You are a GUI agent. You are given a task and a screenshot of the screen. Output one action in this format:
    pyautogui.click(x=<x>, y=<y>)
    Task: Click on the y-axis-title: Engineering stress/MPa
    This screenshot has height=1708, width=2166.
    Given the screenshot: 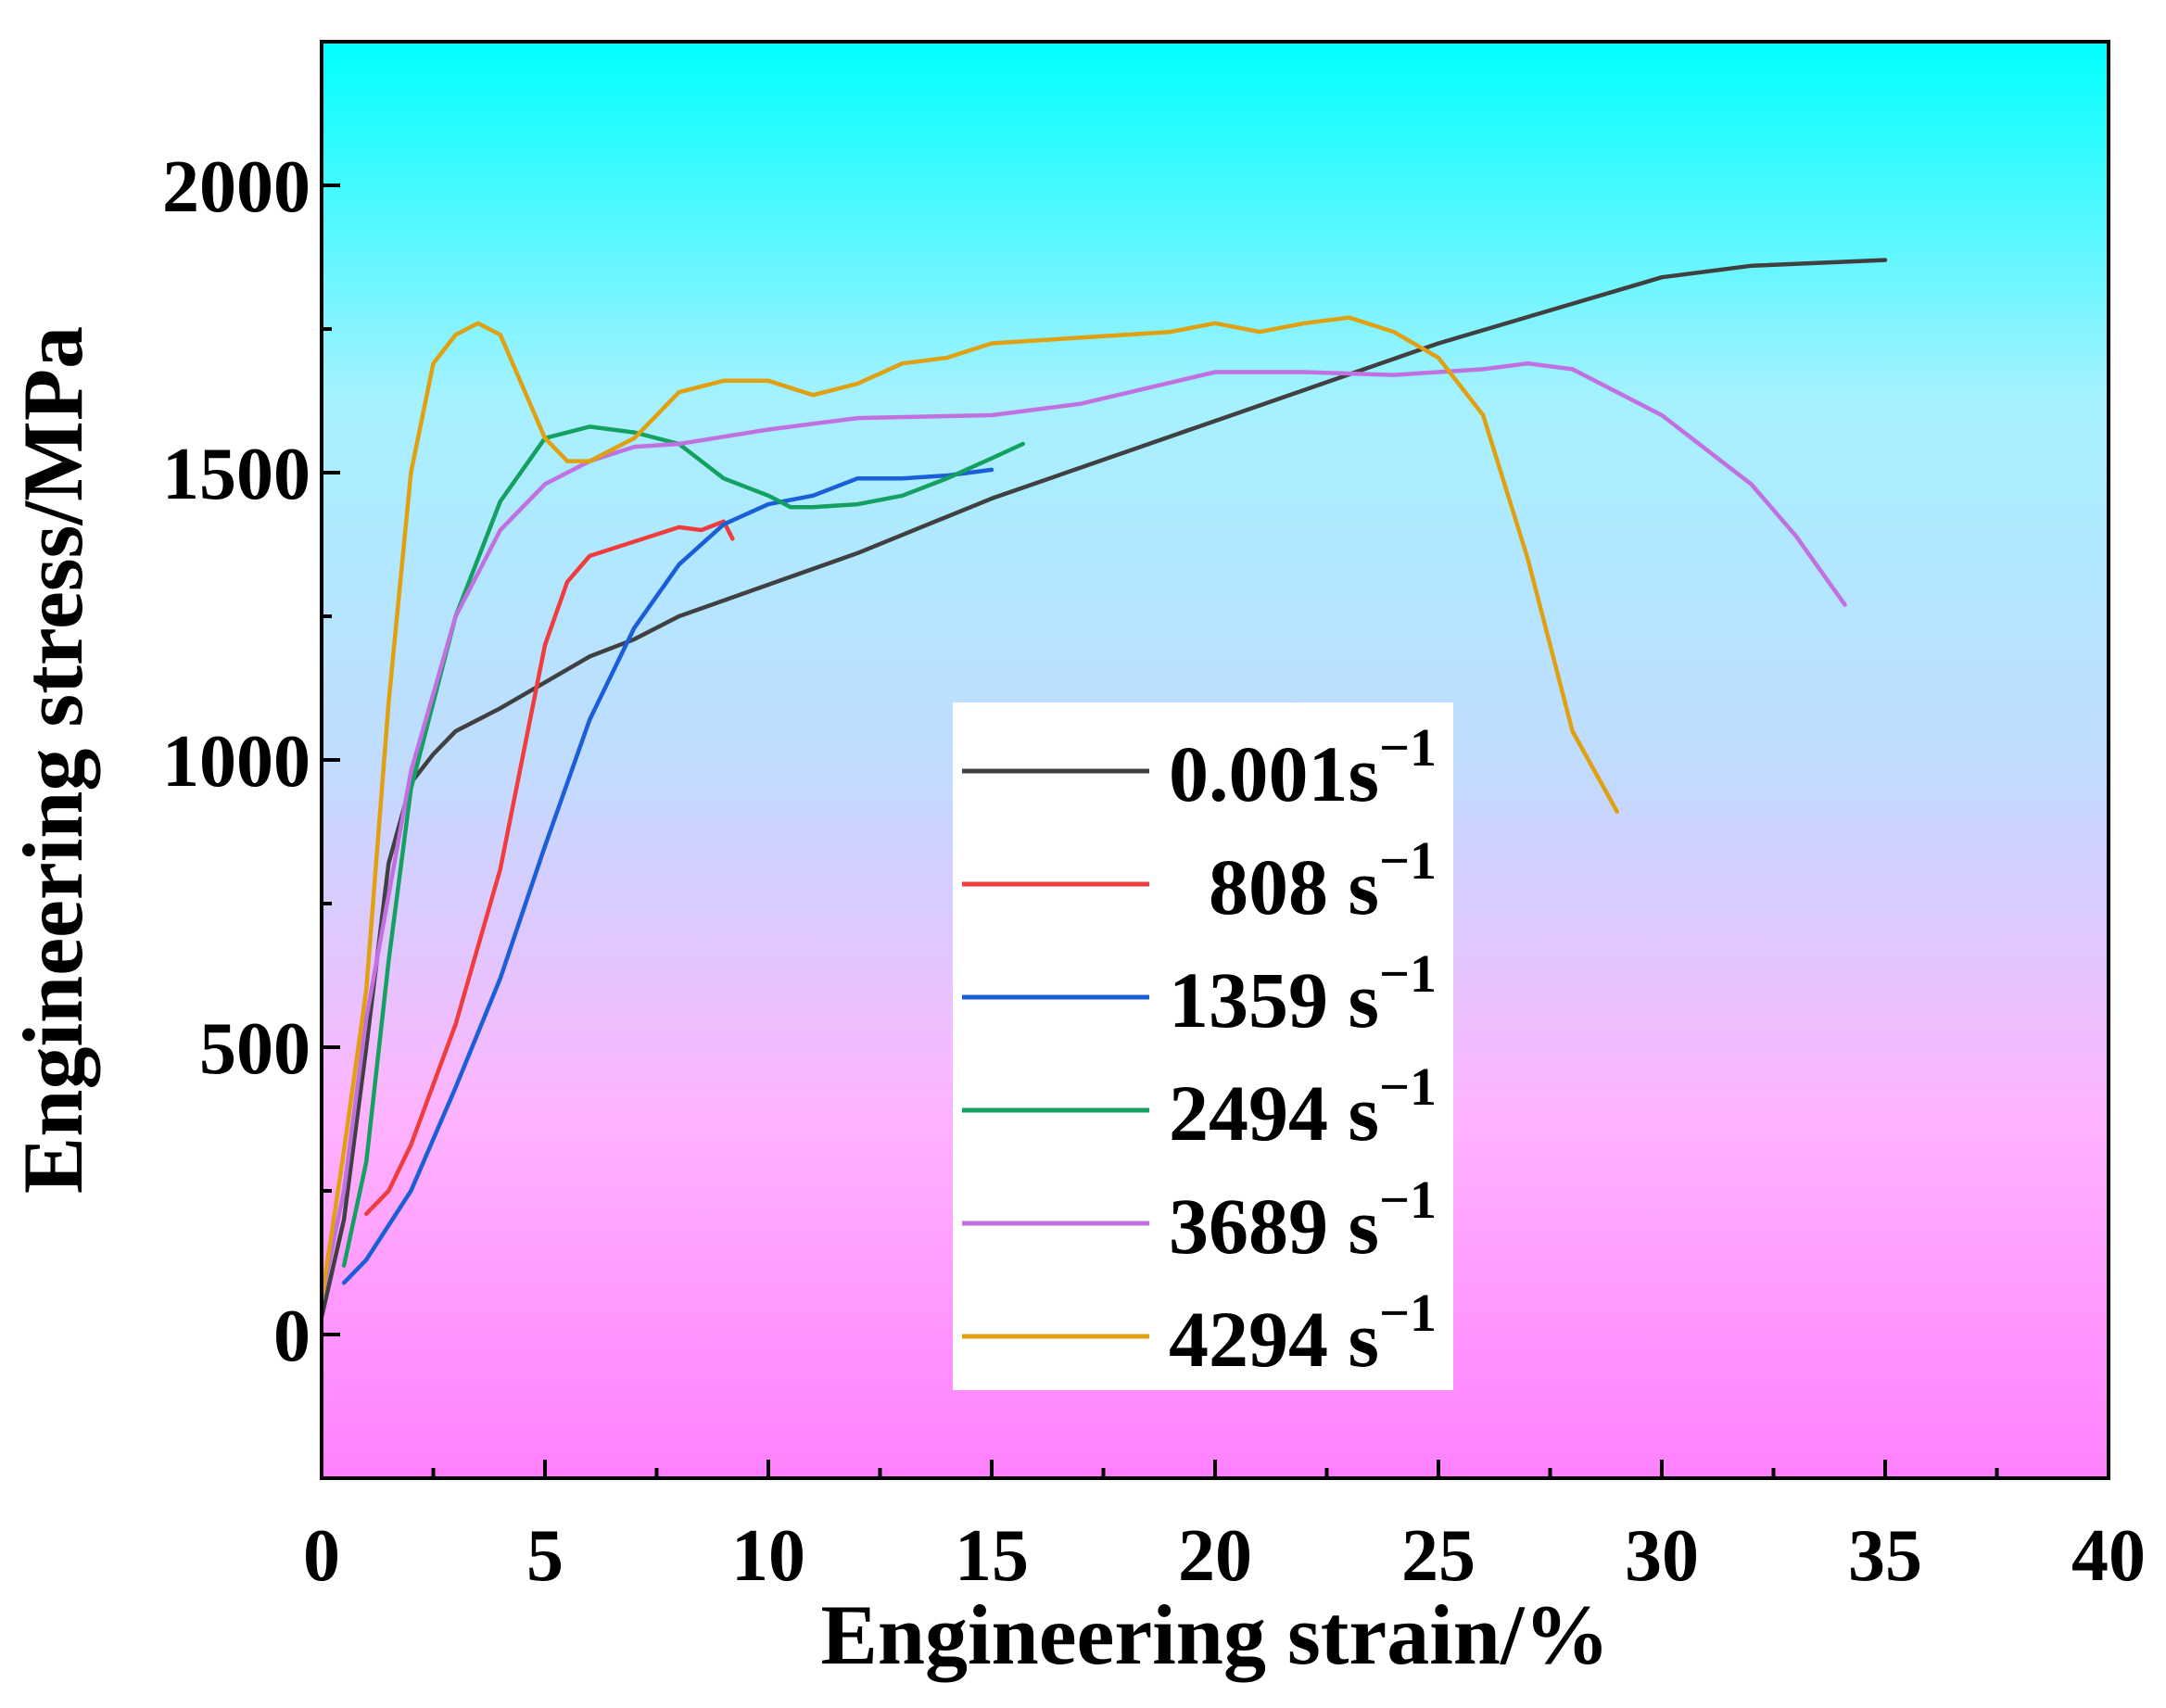 What is the action you would take?
    pyautogui.click(x=53, y=760)
    